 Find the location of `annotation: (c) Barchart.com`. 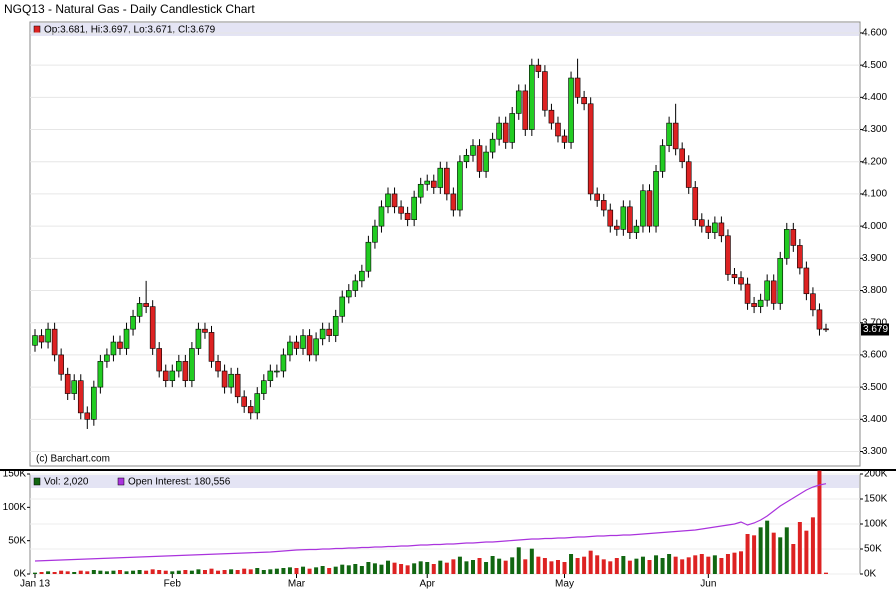

annotation: (c) Barchart.com is located at coordinates (73, 459).